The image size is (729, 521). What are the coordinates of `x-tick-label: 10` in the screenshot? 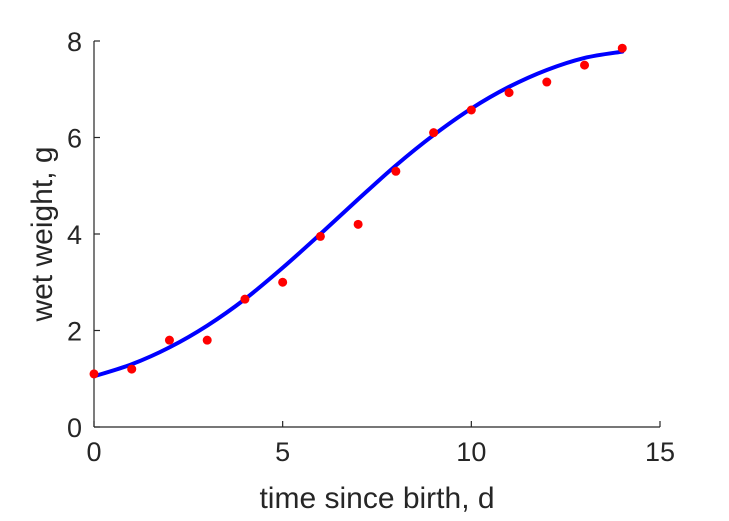 It's located at (471, 452).